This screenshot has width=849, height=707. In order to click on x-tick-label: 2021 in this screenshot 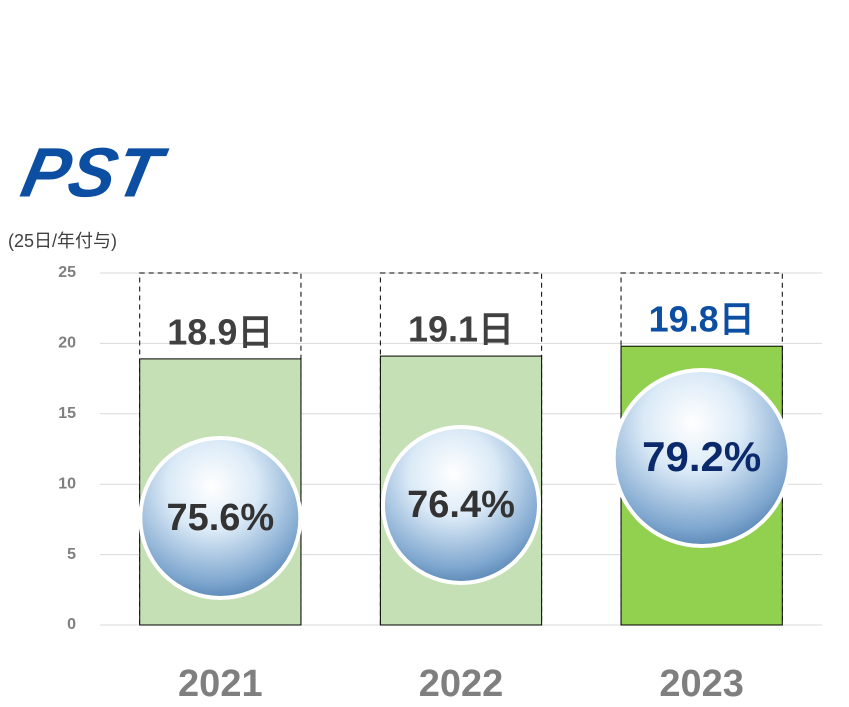, I will do `click(220, 684)`.